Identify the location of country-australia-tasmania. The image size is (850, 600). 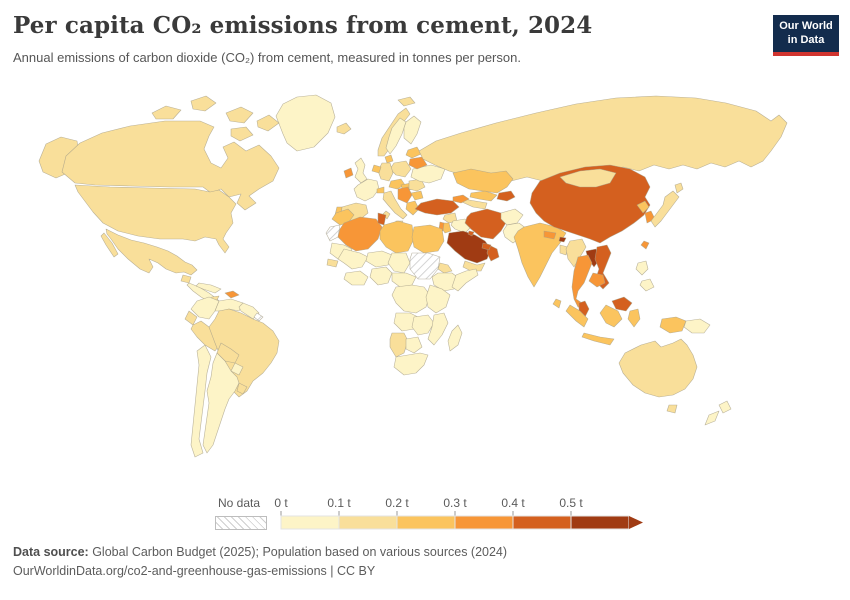
(672, 409).